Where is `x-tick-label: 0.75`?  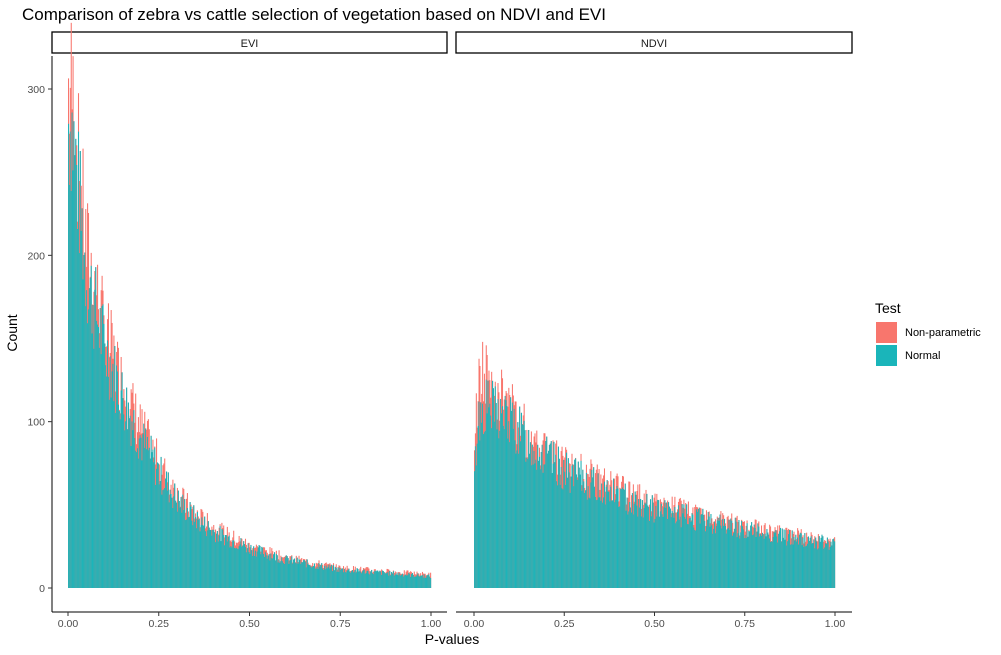
x-tick-label: 0.75 is located at coordinates (340, 624).